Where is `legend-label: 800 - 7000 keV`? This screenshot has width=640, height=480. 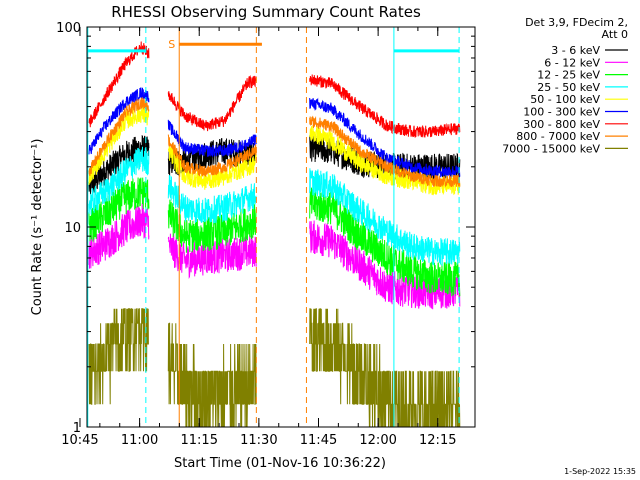 legend-label: 800 - 7000 keV is located at coordinates (558, 136).